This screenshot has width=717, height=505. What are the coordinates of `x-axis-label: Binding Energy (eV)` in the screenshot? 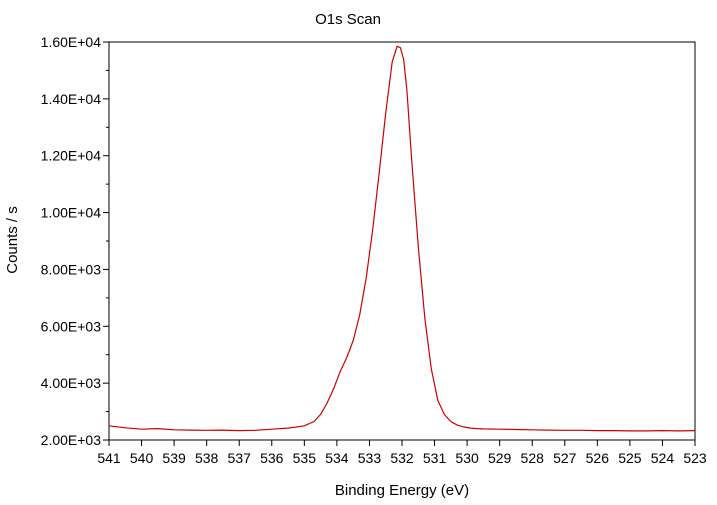 It's located at (402, 490).